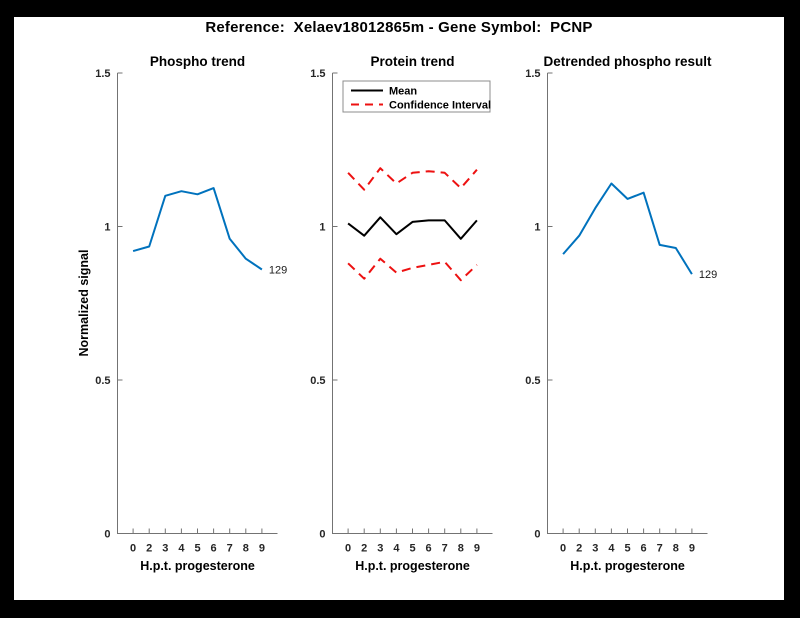 The width and height of the screenshot is (800, 618). I want to click on subplot-title: Phospho trend, so click(197, 61).